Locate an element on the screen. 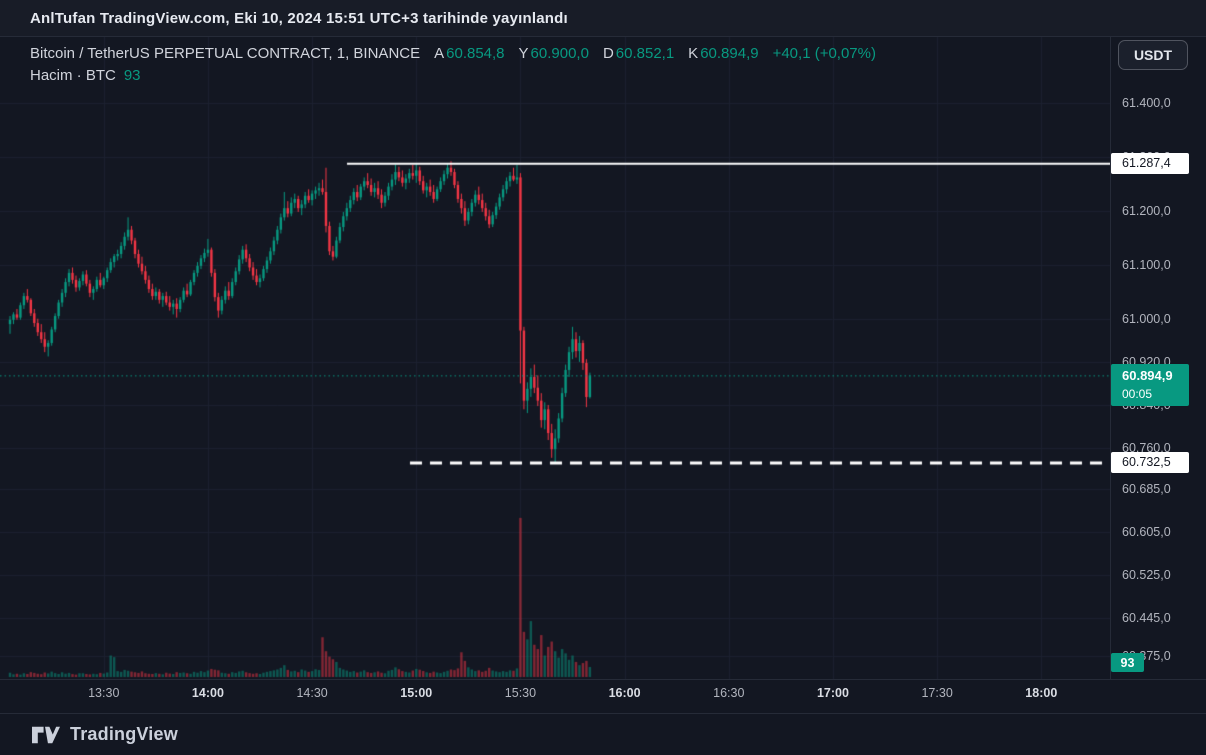  time-tick-label: 17:00 is located at coordinates (832, 693).